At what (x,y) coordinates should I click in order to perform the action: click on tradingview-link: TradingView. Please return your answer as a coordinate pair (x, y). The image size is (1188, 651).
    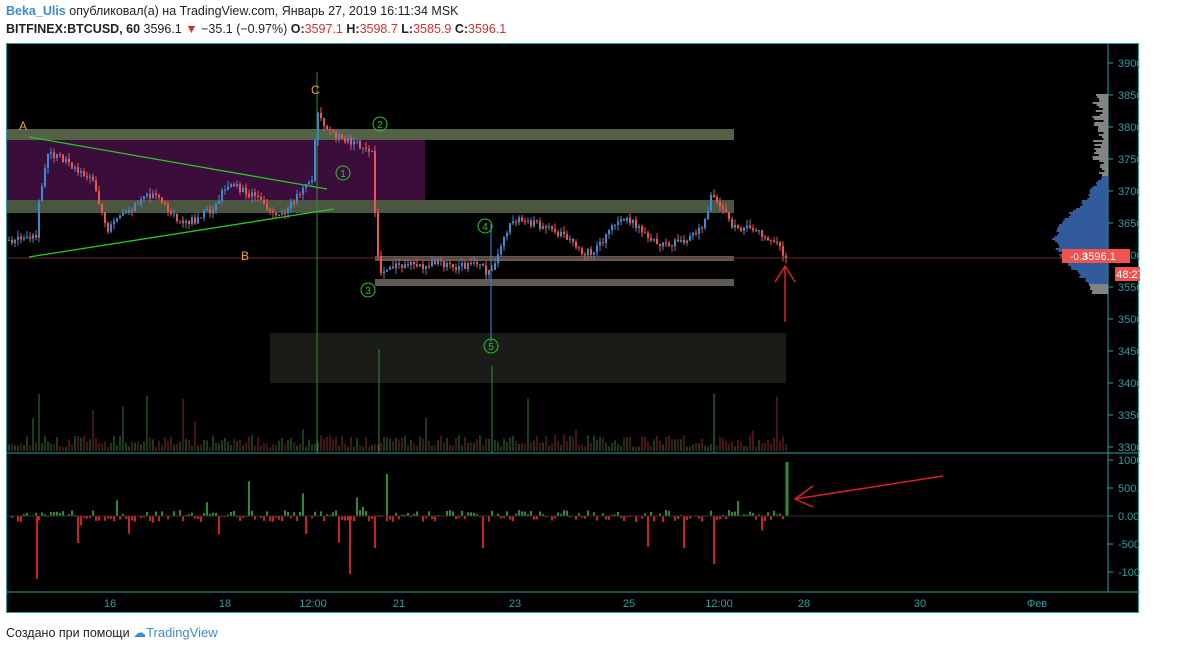
    Looking at the image, I should click on (182, 632).